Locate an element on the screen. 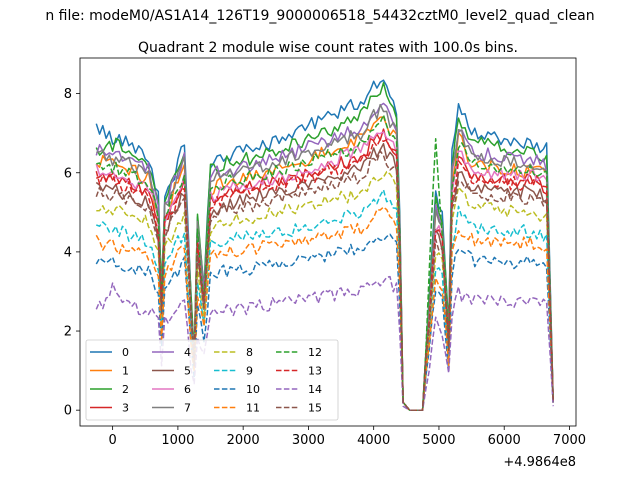 This screenshot has width=640, height=480. legend-label-10: 10 is located at coordinates (253, 389).